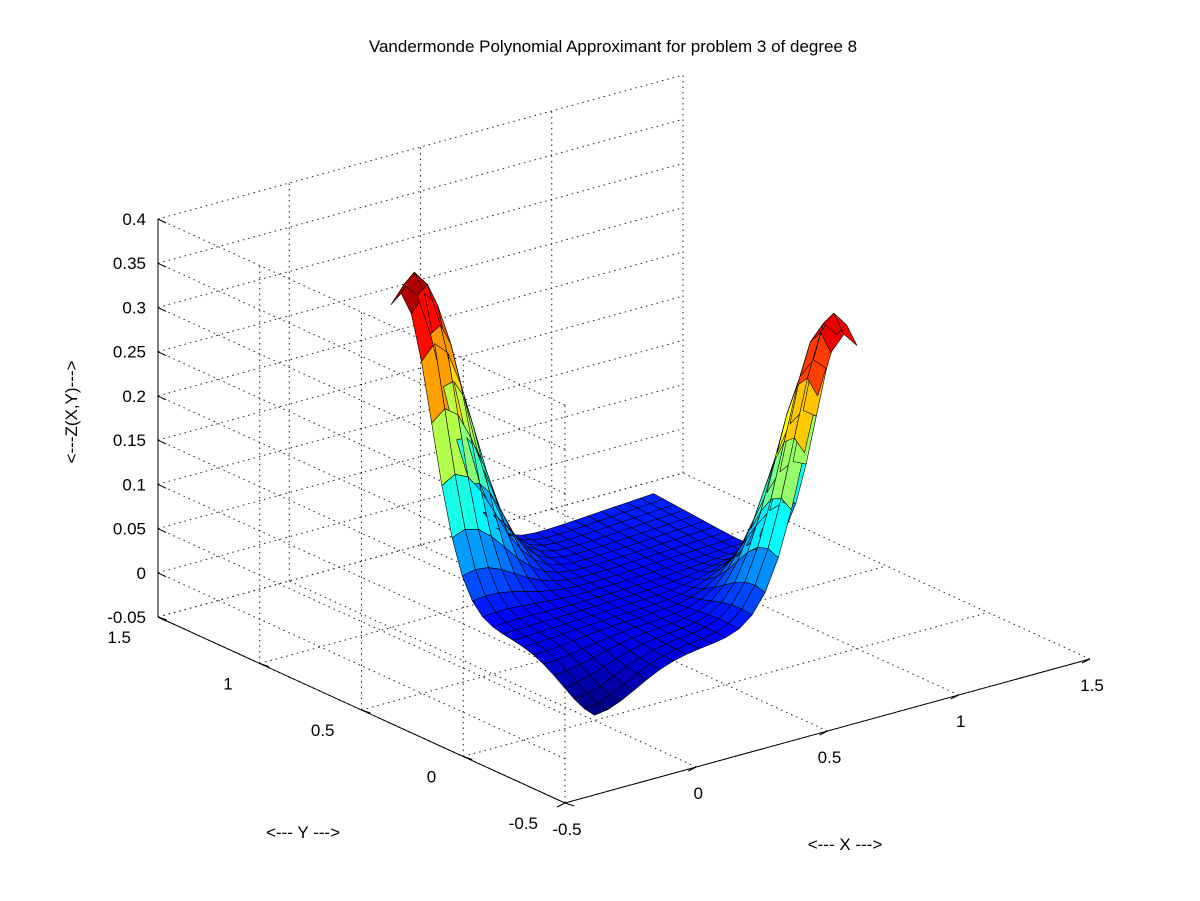  What do you see at coordinates (119, 637) in the screenshot?
I see `y-tick-label: 1.5` at bounding box center [119, 637].